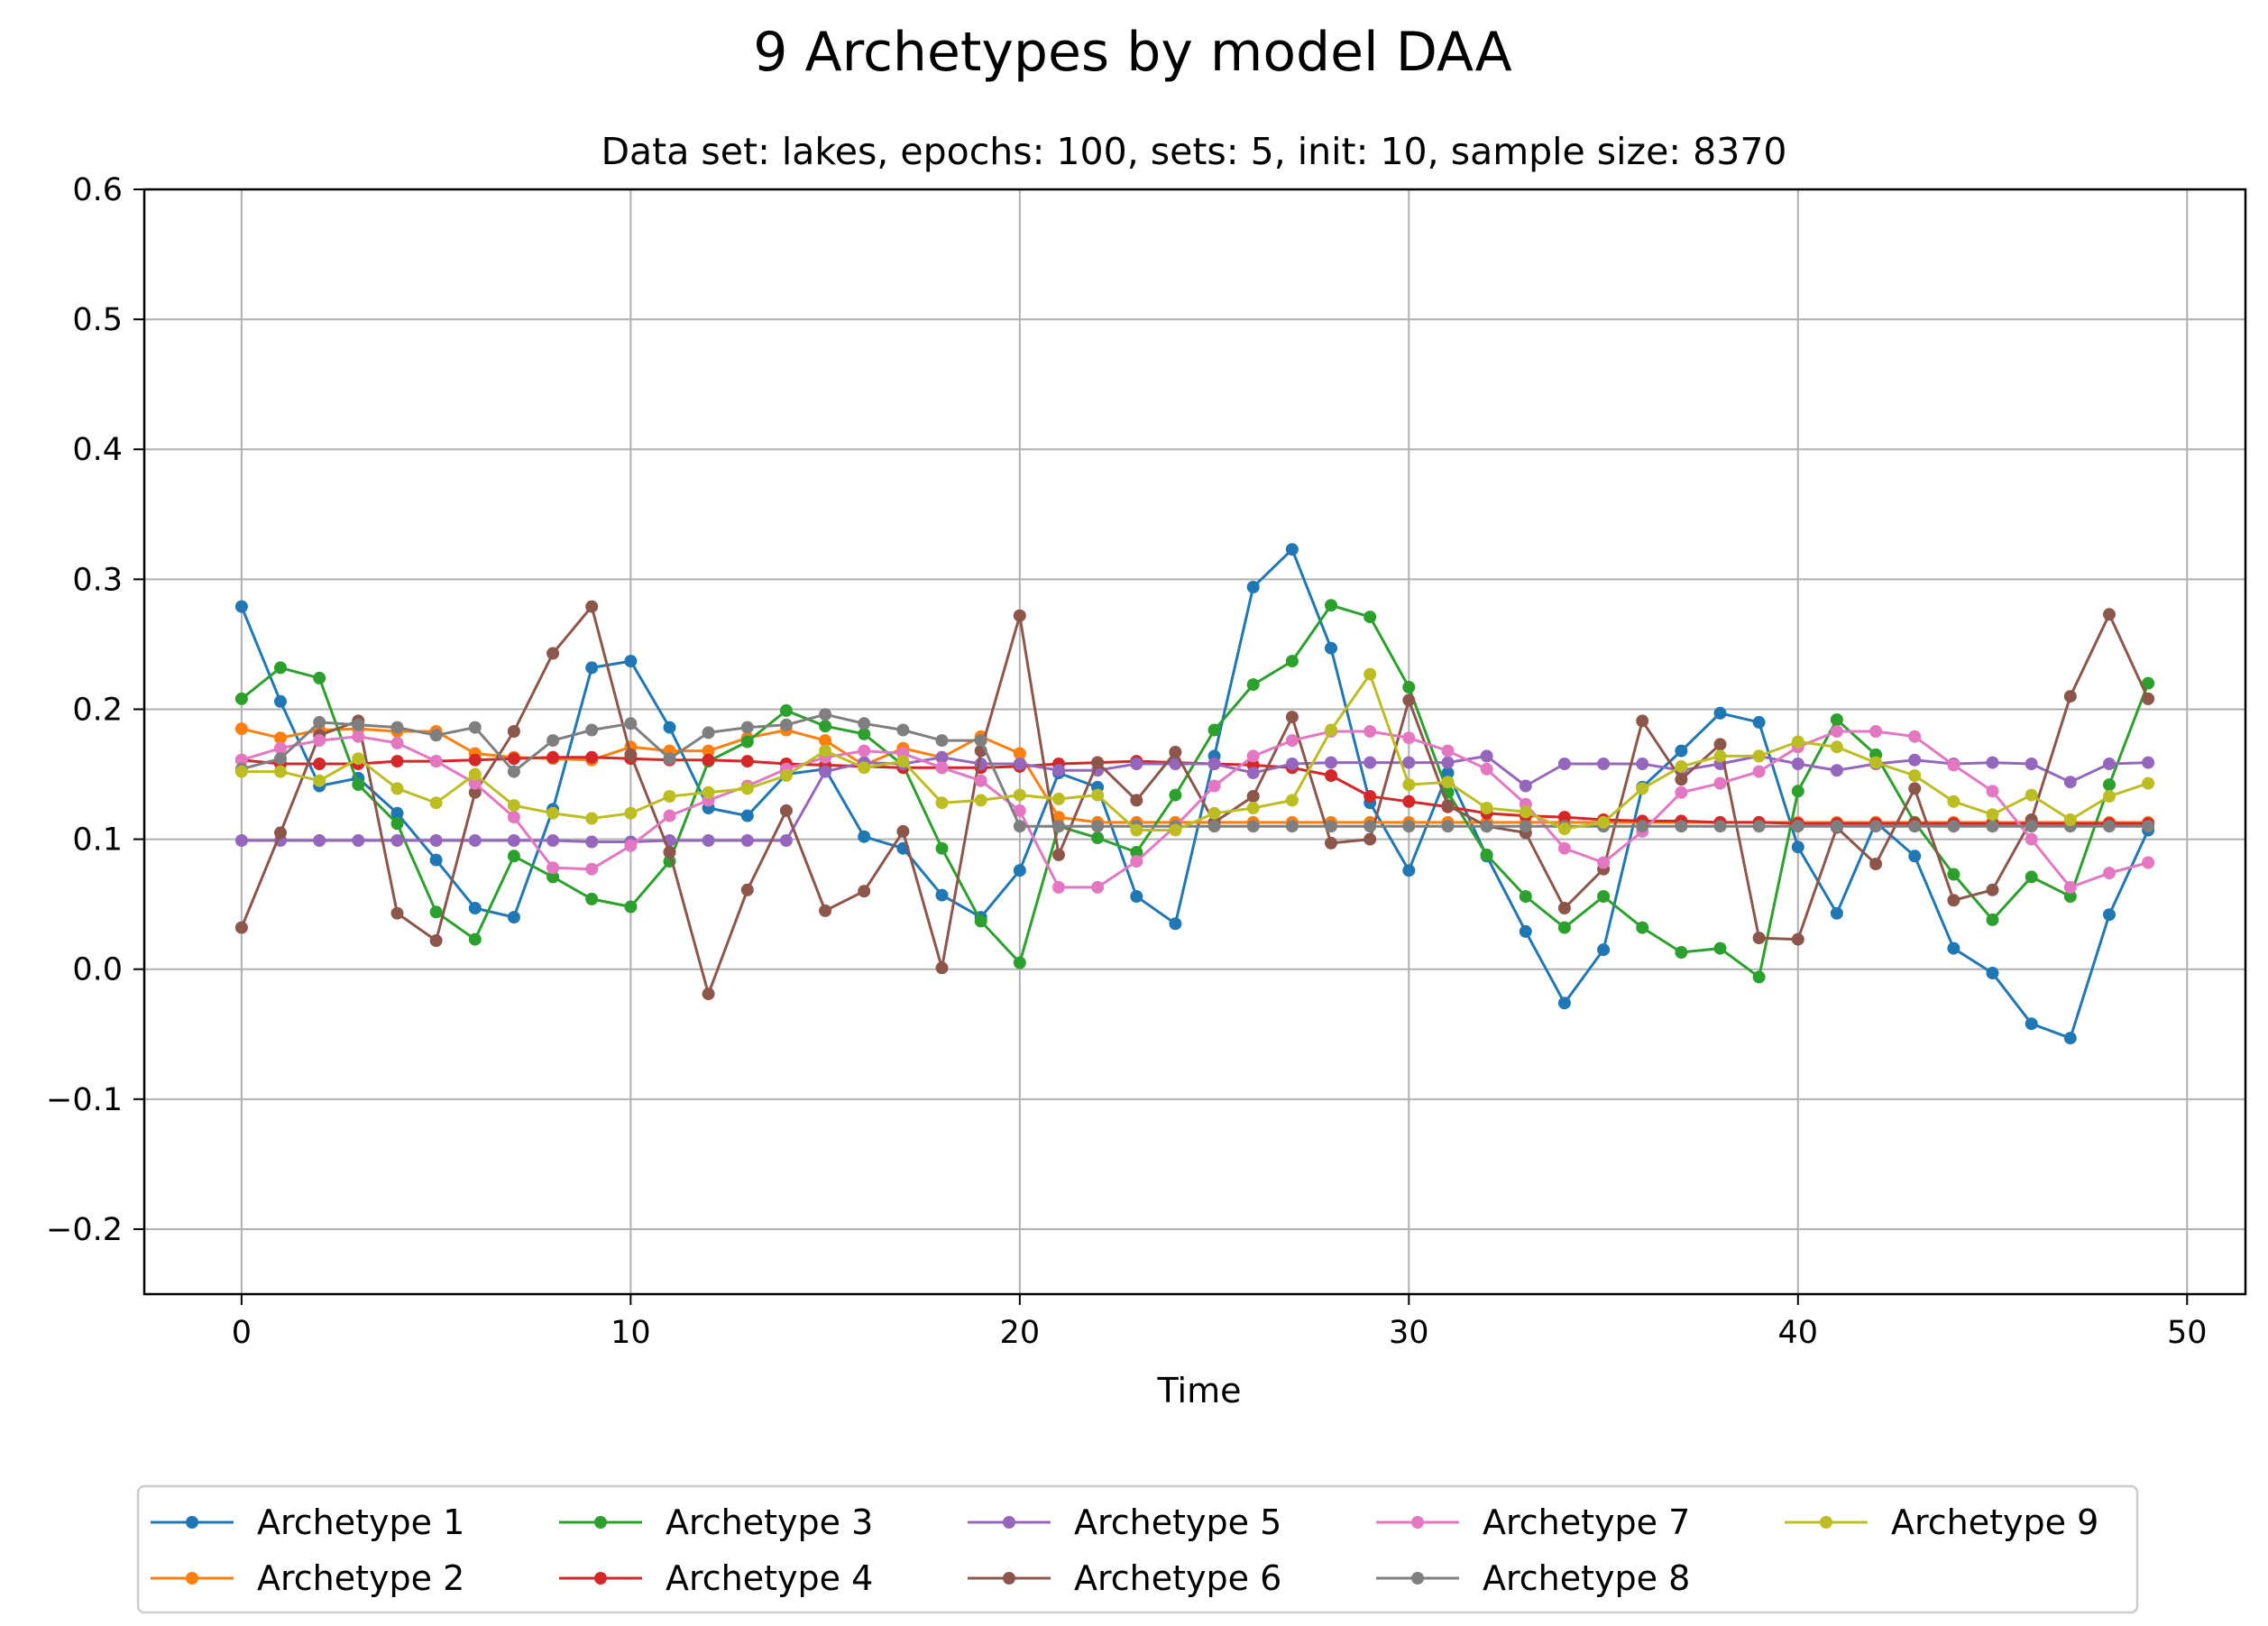 The height and width of the screenshot is (1626, 2268). What do you see at coordinates (84, 1230) in the screenshot?
I see `y-tick-label: −0.2` at bounding box center [84, 1230].